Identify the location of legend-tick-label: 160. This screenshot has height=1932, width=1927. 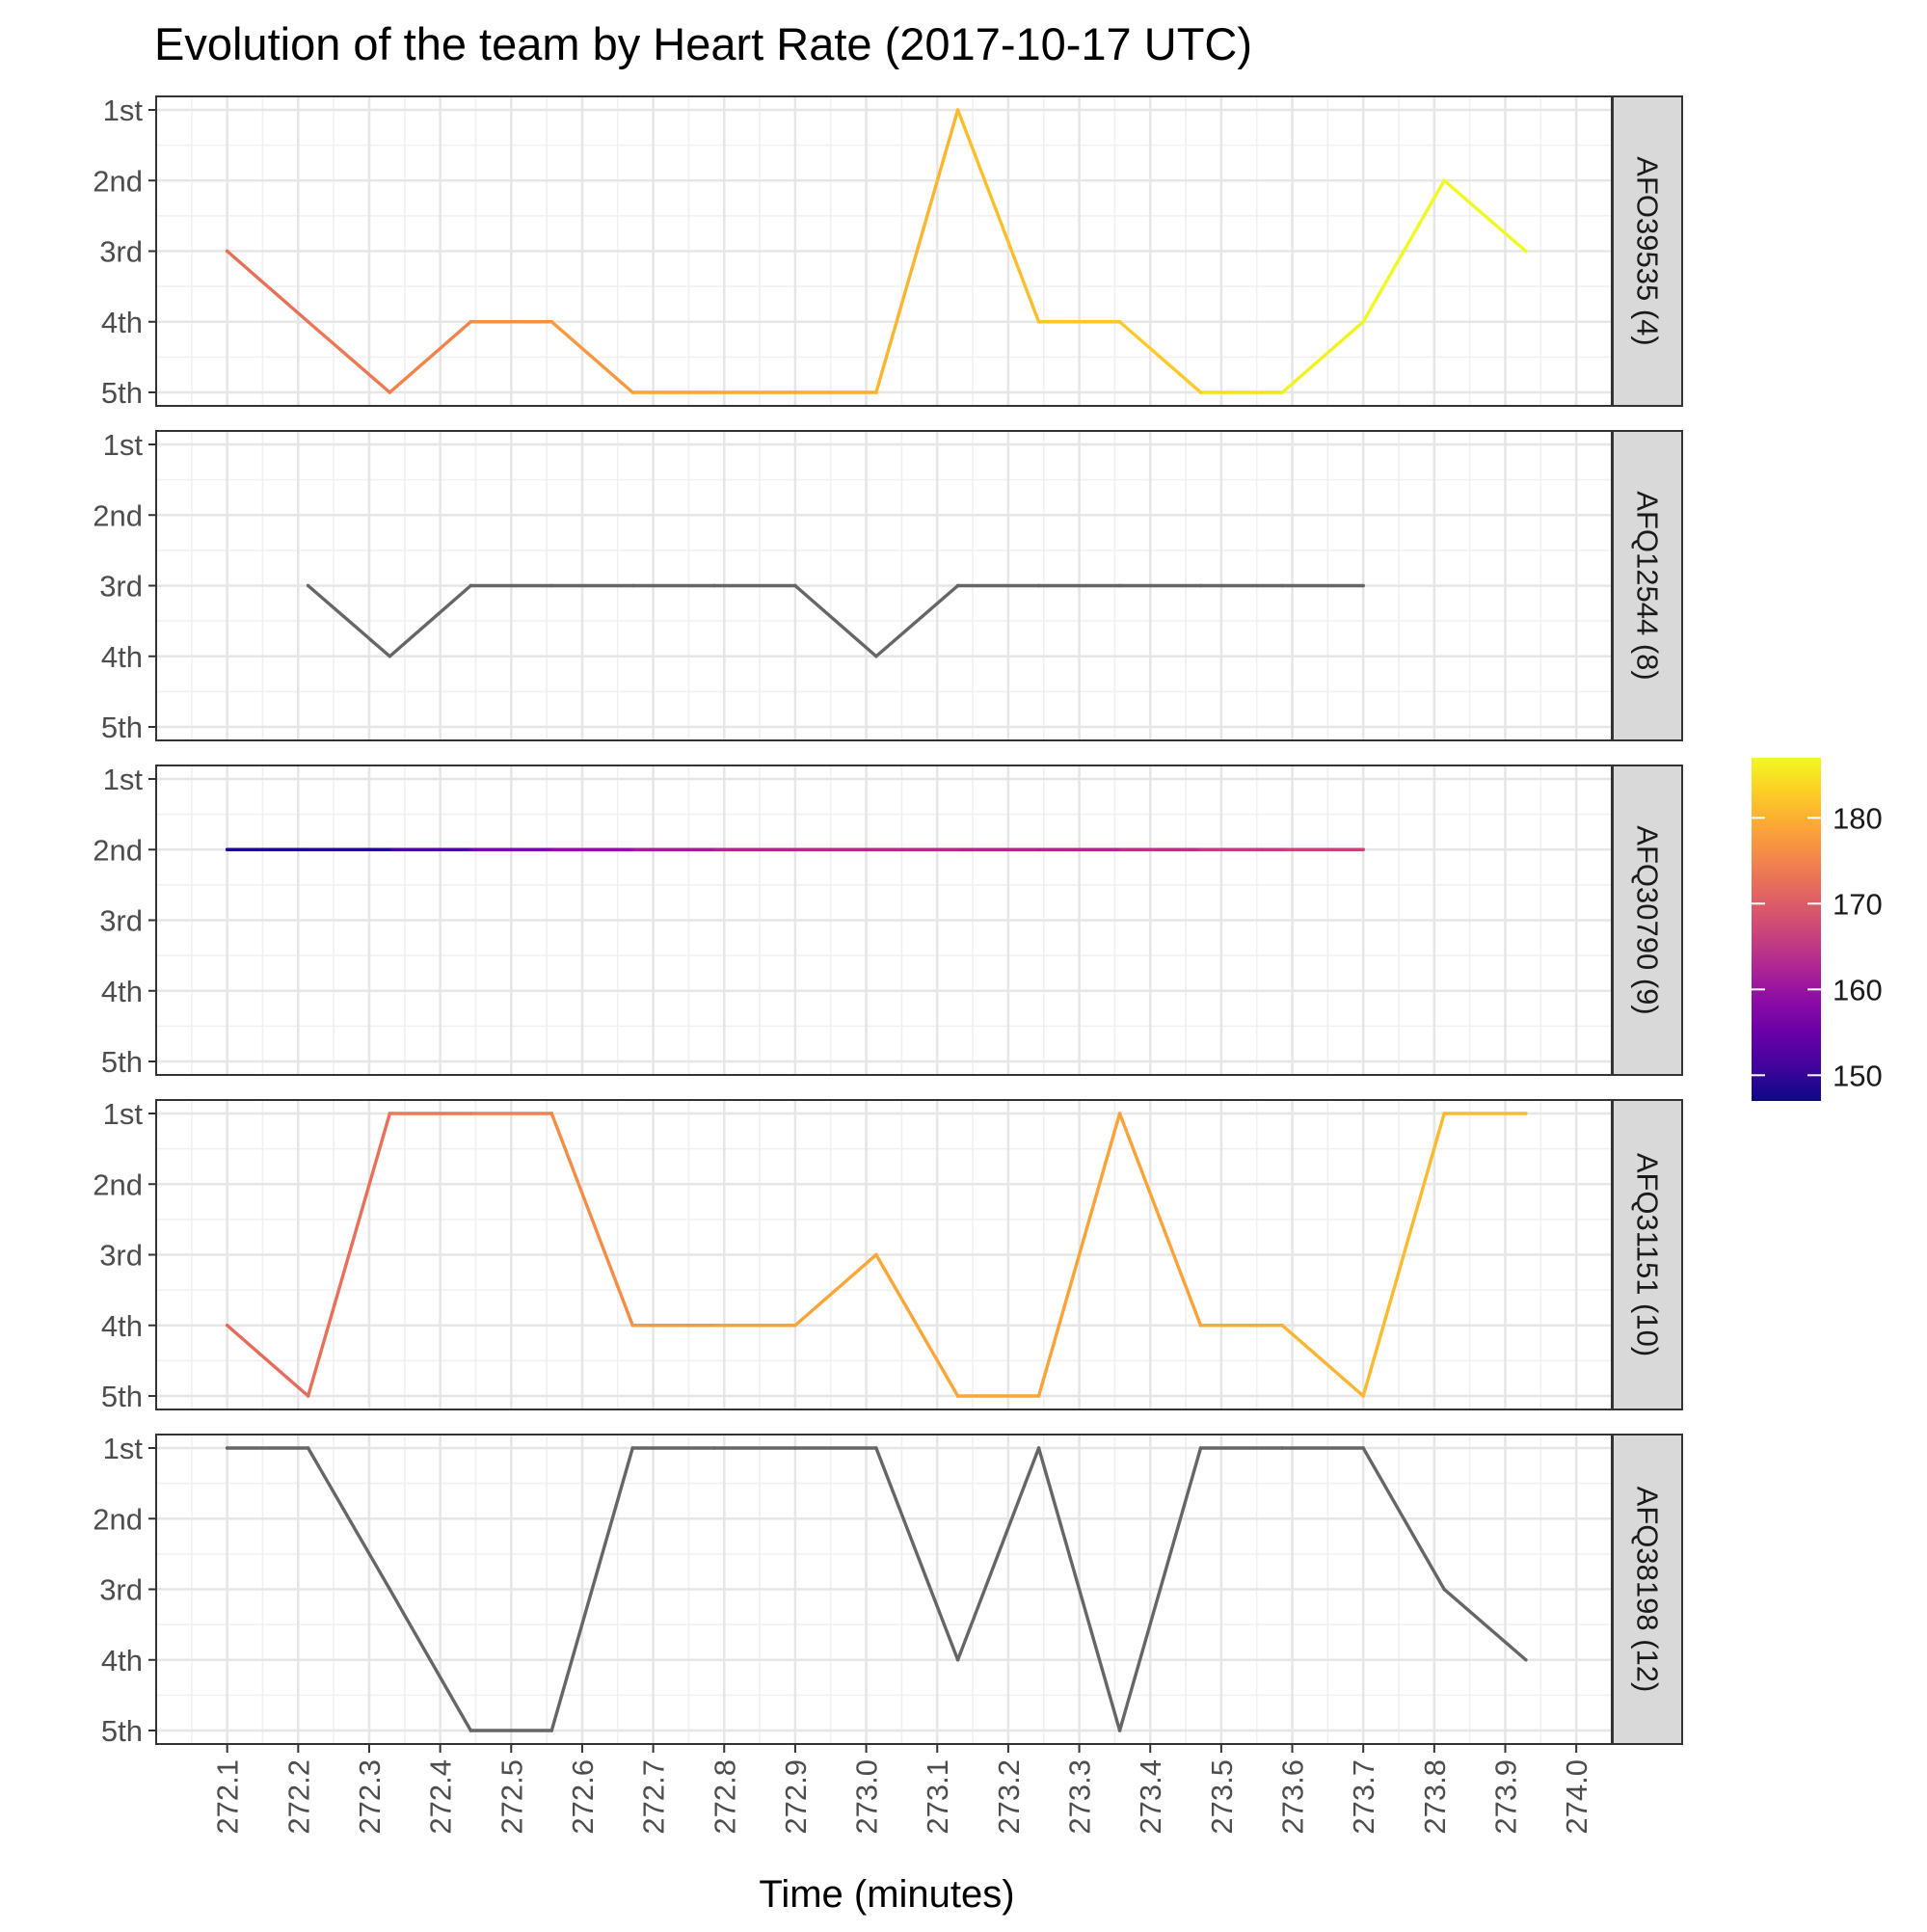
(1858, 990).